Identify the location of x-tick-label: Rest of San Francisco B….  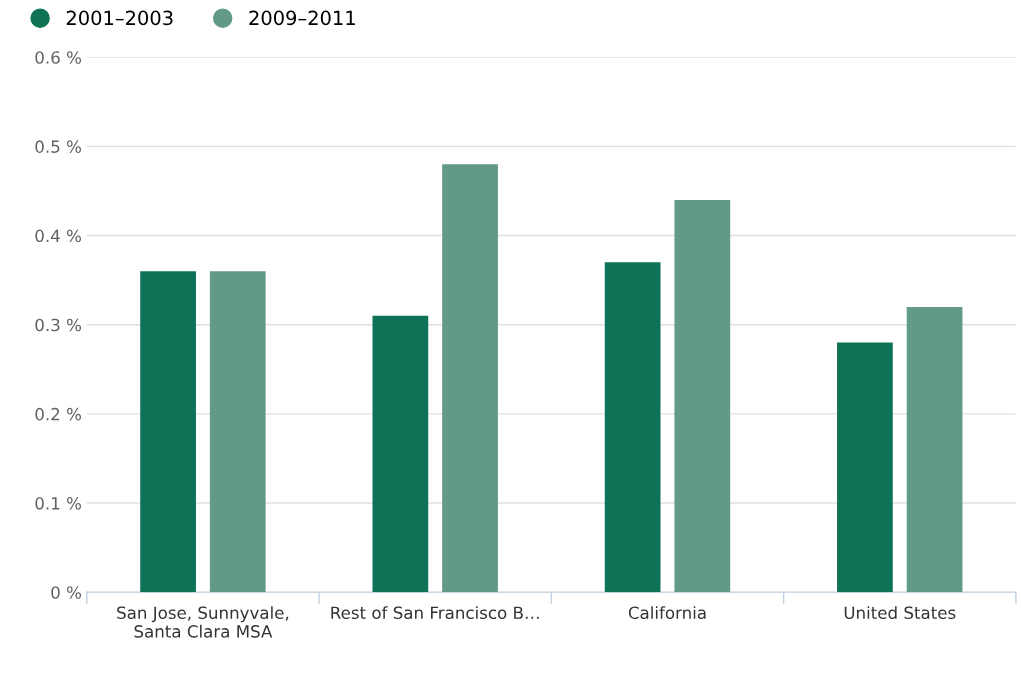
(435, 613).